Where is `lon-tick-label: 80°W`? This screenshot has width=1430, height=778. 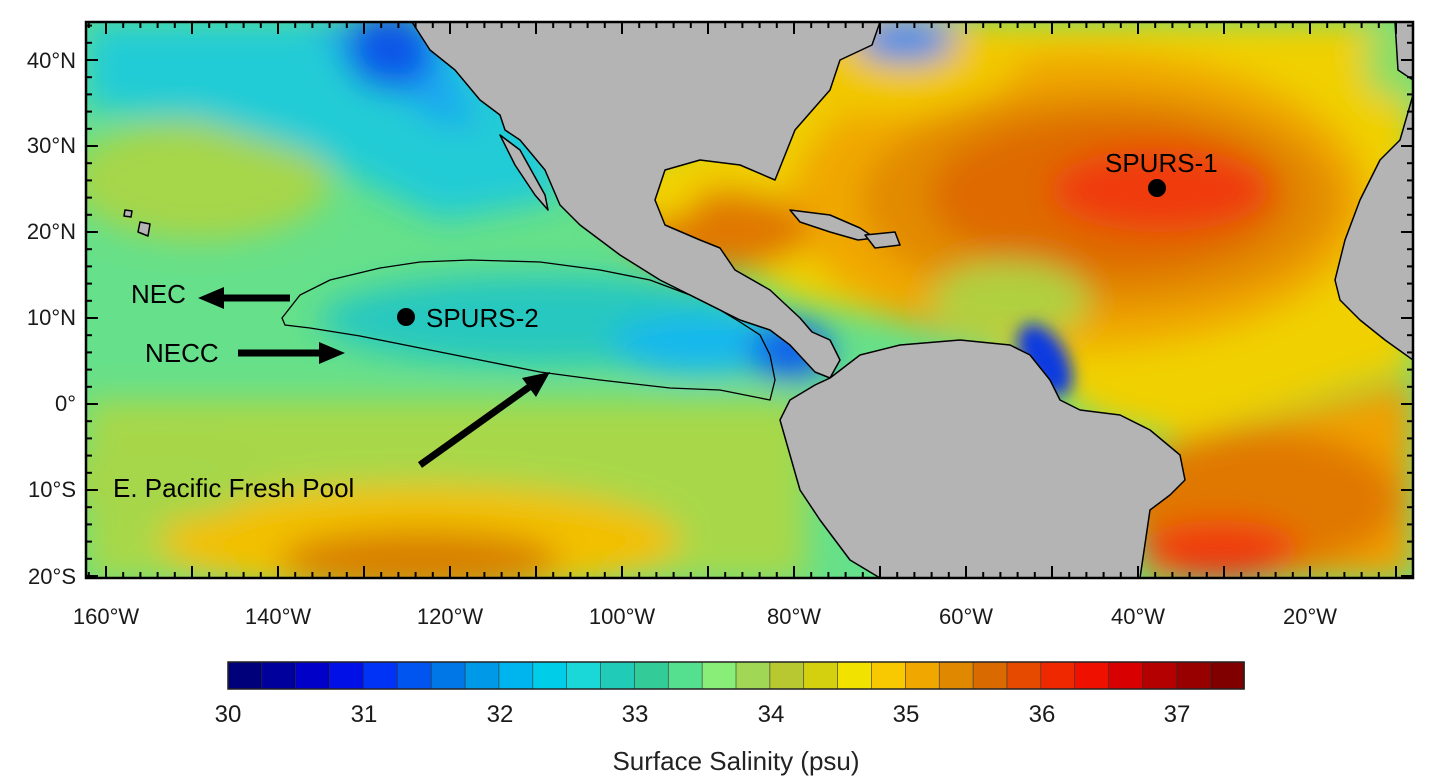 lon-tick-label: 80°W is located at coordinates (794, 616).